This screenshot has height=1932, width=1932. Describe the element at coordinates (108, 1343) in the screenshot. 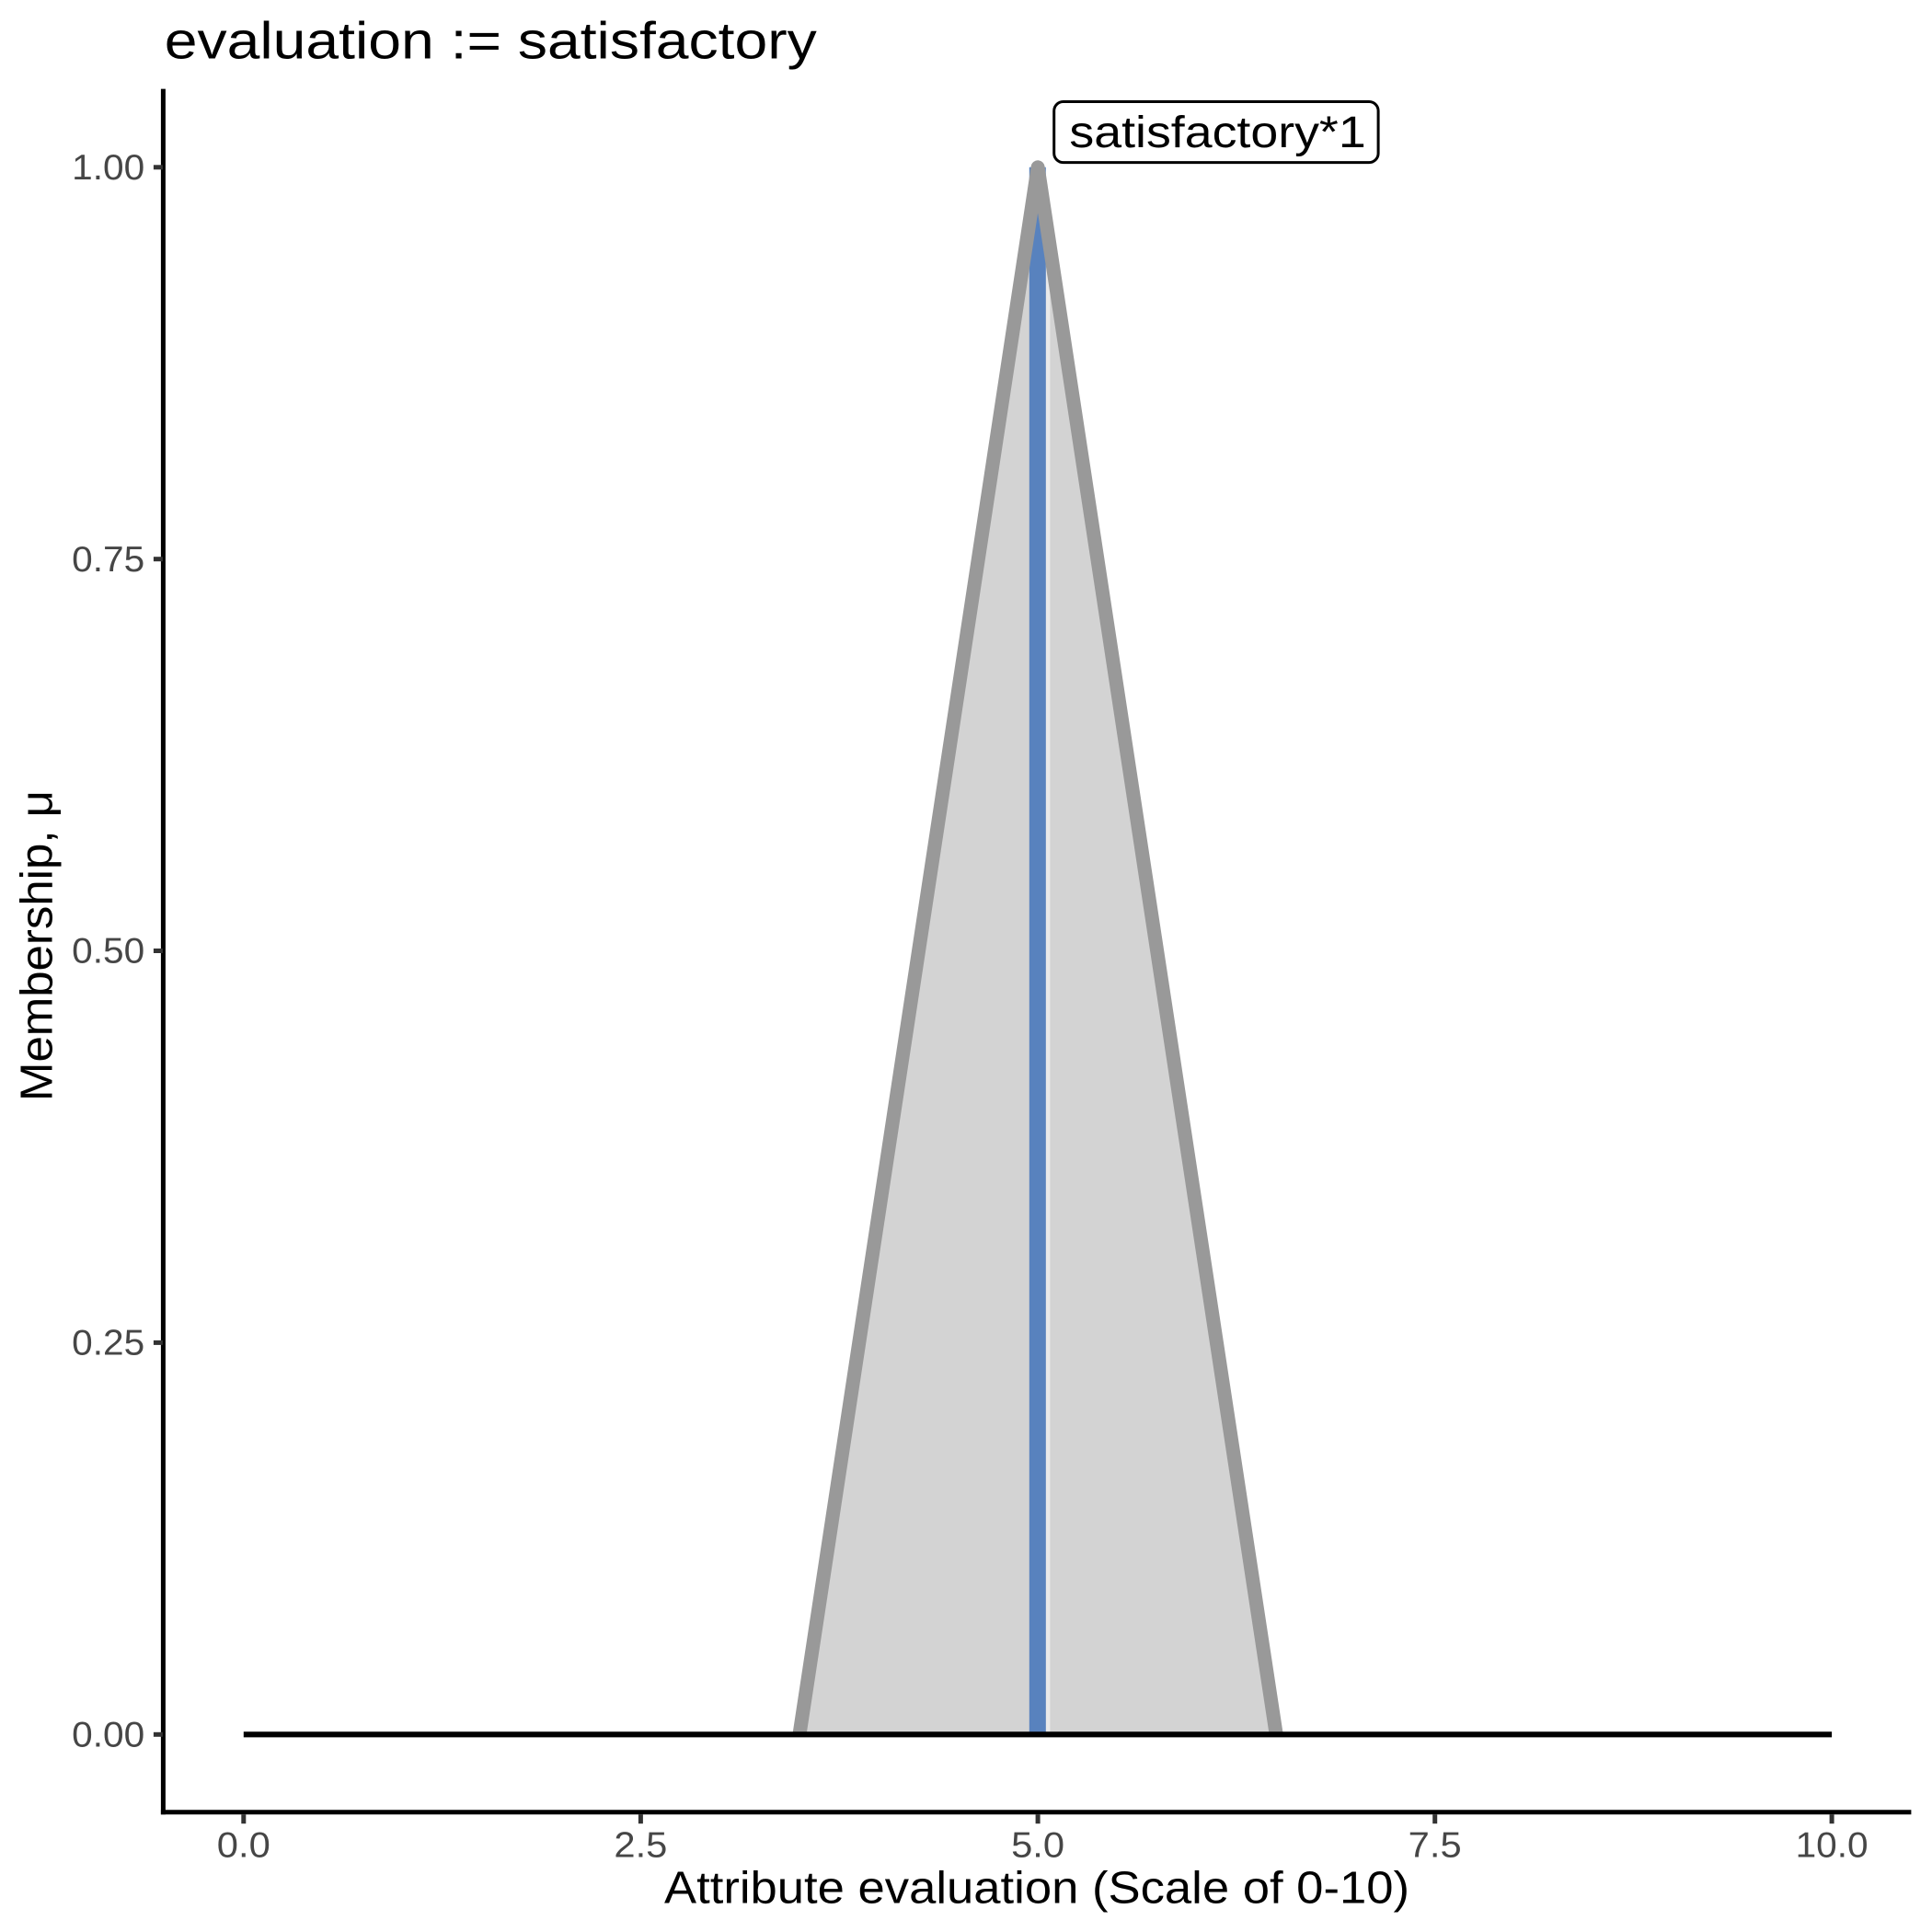

I see `svg-text: 0.25` at that location.